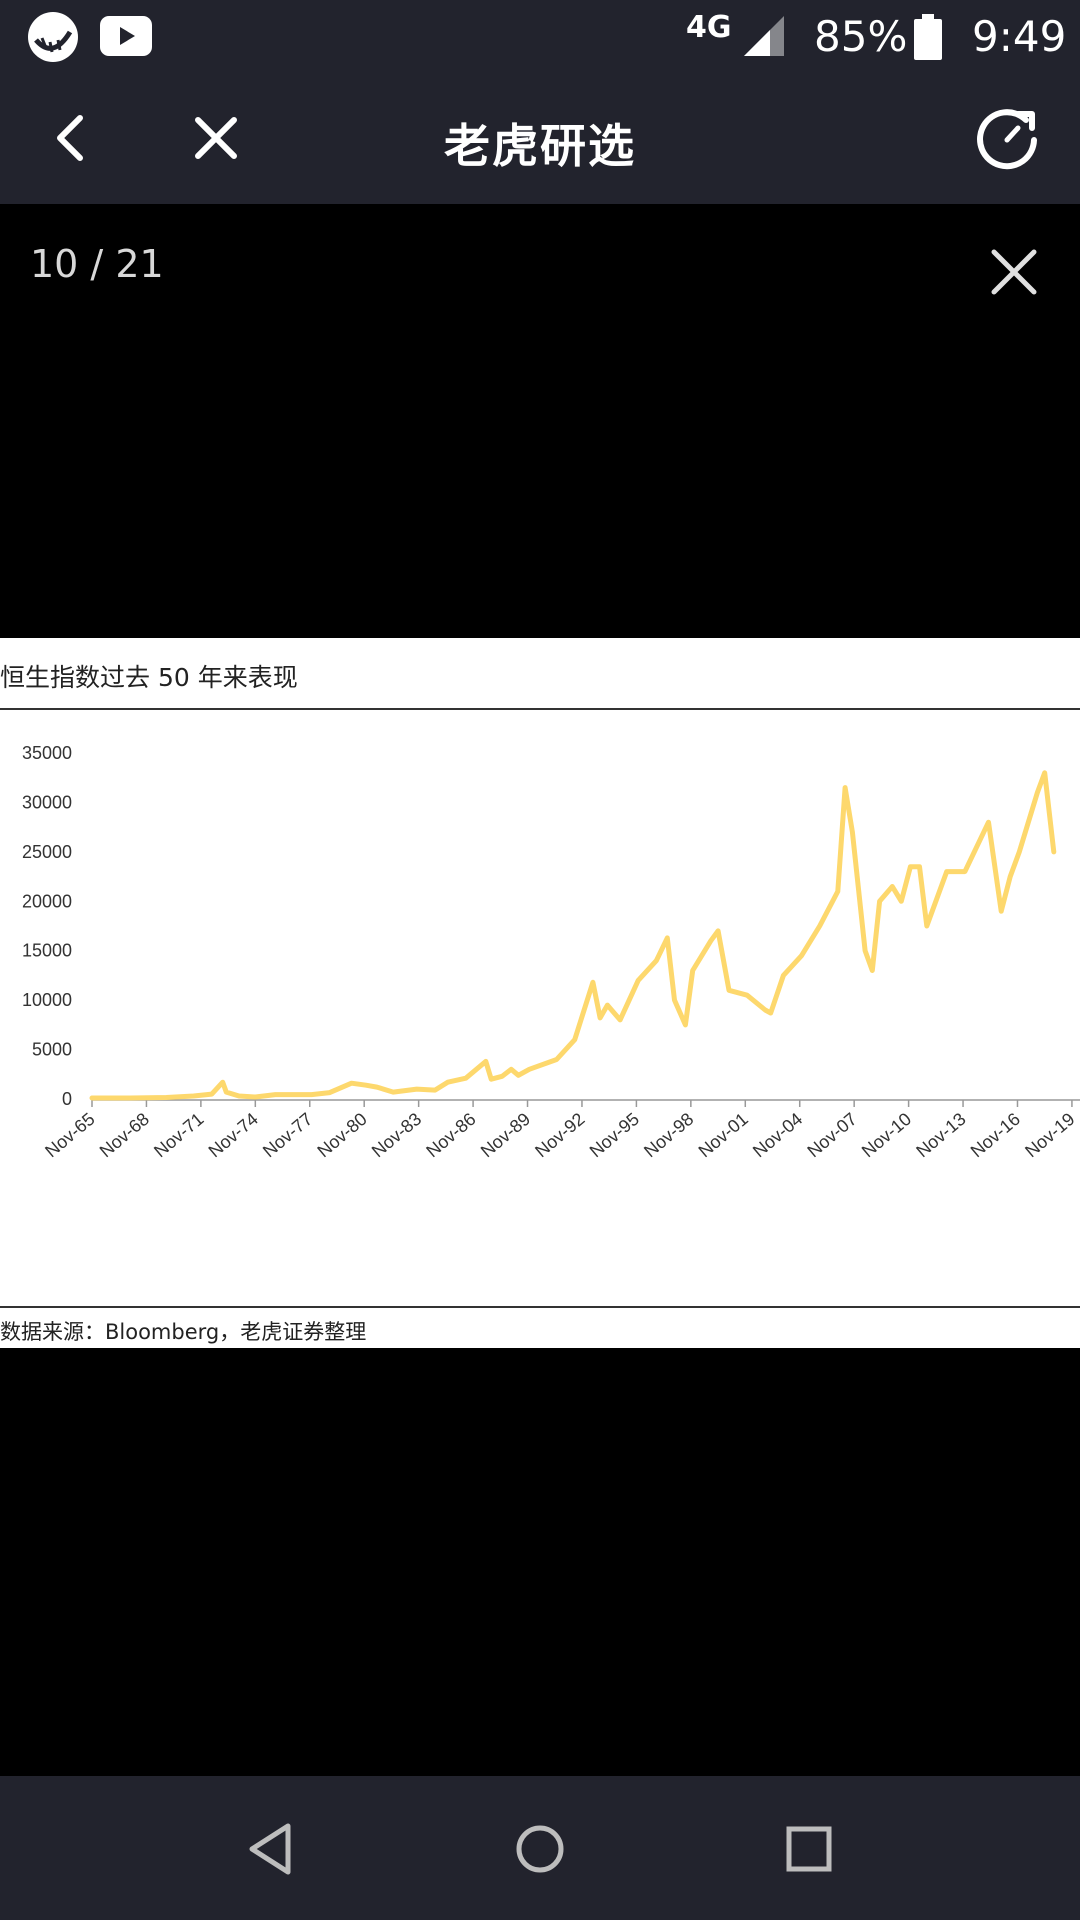  What do you see at coordinates (1014, 272) in the screenshot?
I see `close-viewer-icon` at bounding box center [1014, 272].